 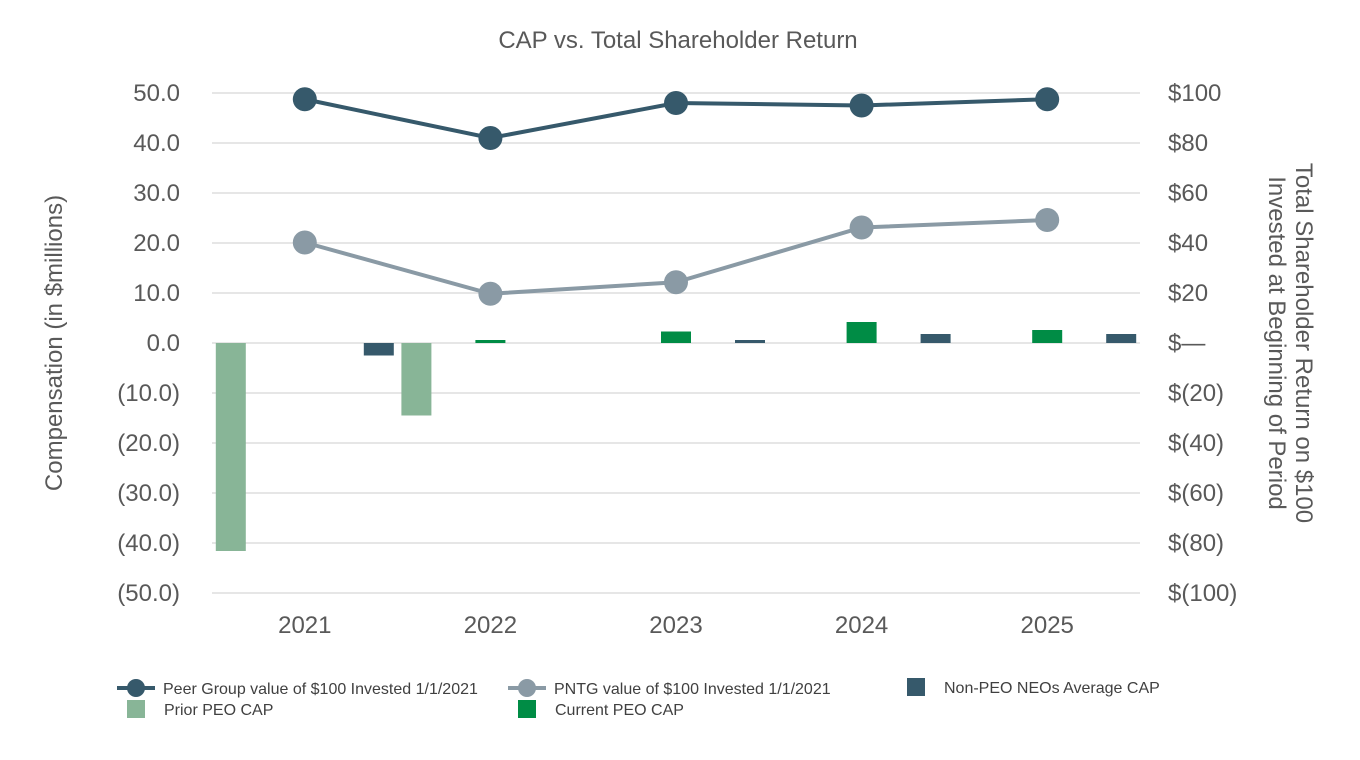 What do you see at coordinates (156, 193) in the screenshot?
I see `y-tick-label: 30.0` at bounding box center [156, 193].